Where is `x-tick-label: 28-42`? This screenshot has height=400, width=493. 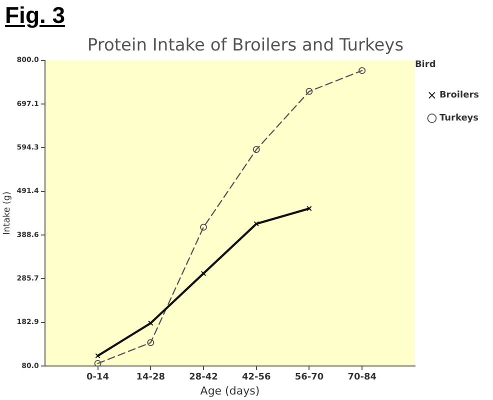 x-tick-label: 28-42 is located at coordinates (203, 377).